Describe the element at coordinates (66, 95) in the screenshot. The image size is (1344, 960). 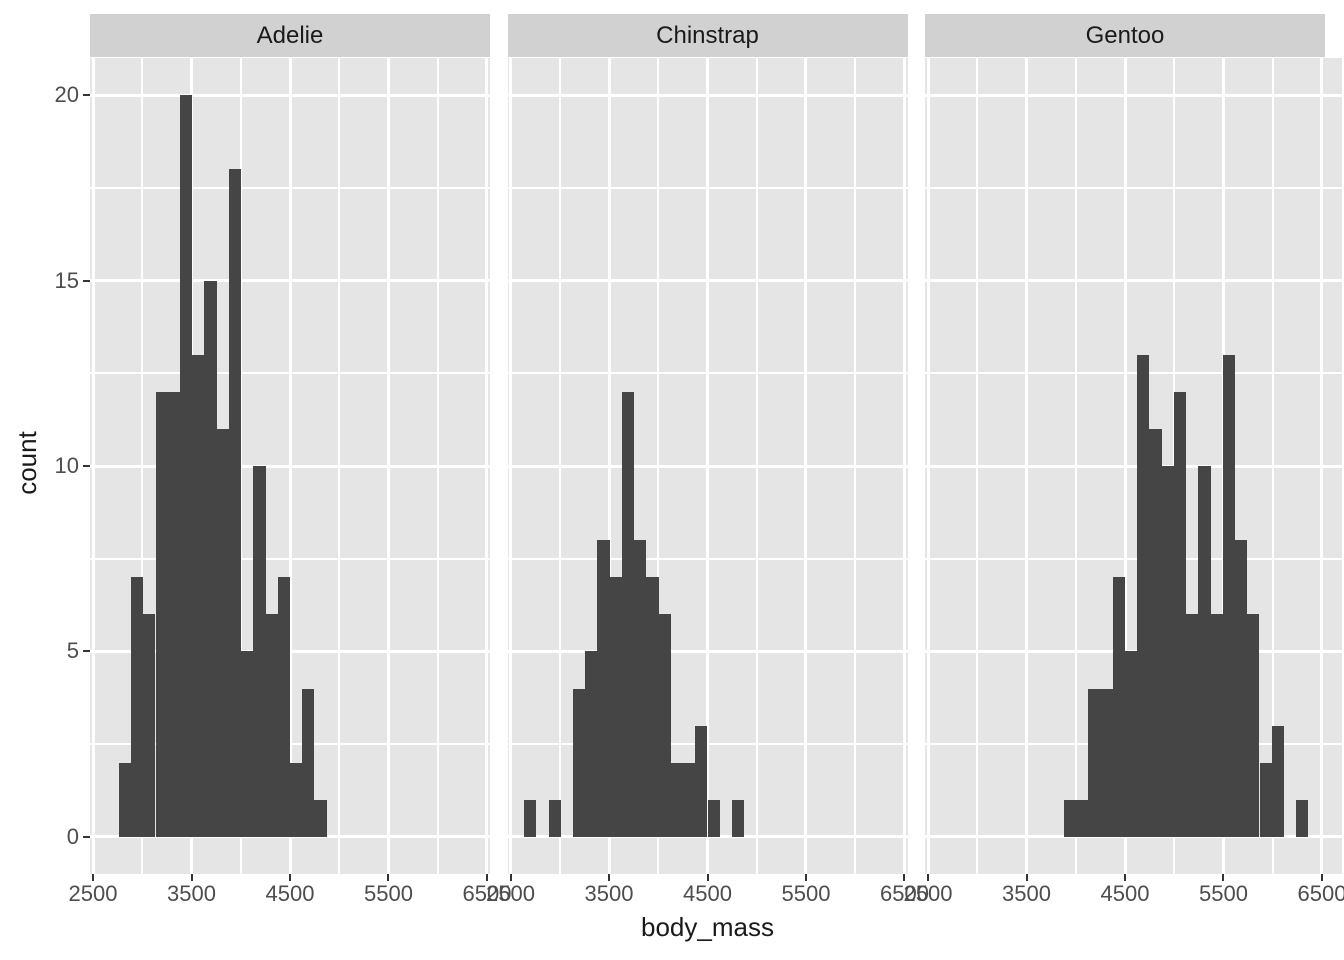
I see `y-tick-label: 20` at that location.